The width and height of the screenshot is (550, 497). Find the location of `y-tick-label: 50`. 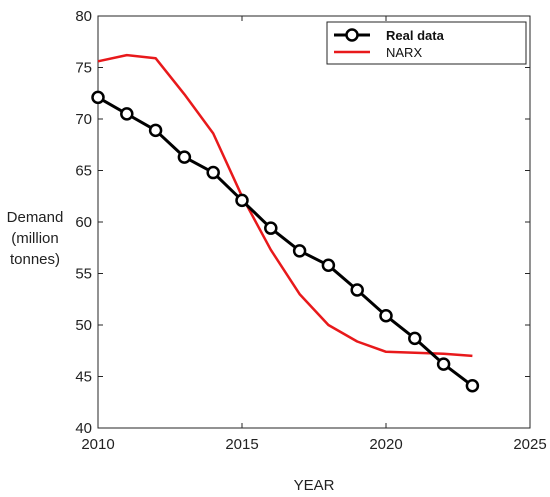

y-tick-label: 50 is located at coordinates (83, 325).